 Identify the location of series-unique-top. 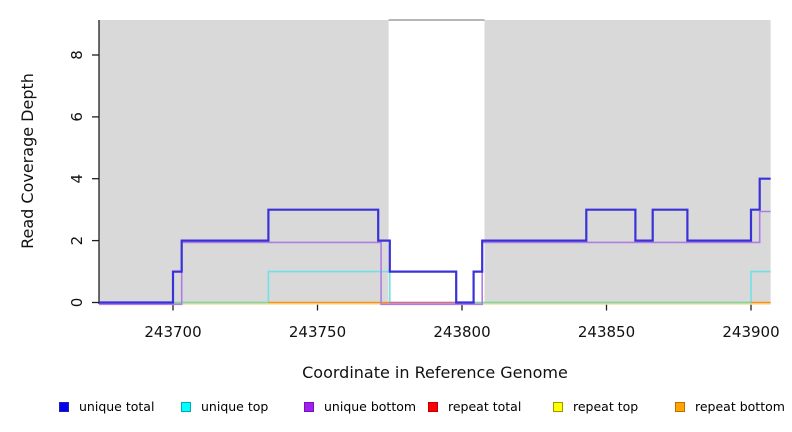
(435, 287).